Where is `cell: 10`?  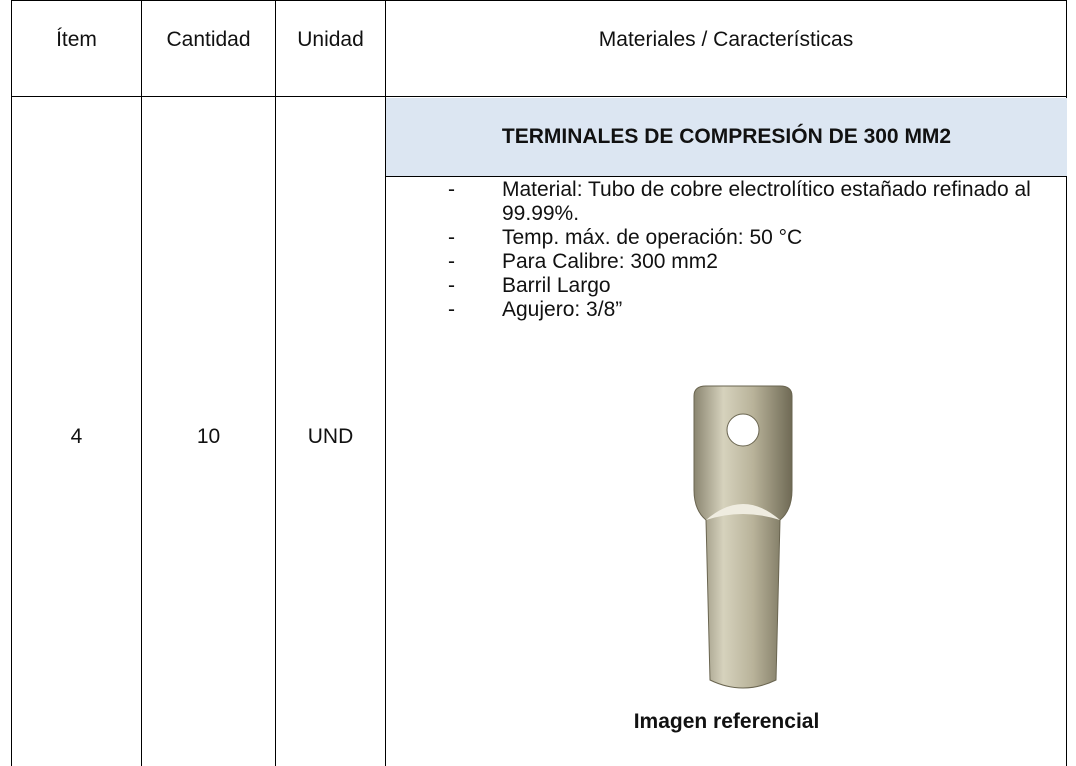
cell: 10 is located at coordinates (208, 436).